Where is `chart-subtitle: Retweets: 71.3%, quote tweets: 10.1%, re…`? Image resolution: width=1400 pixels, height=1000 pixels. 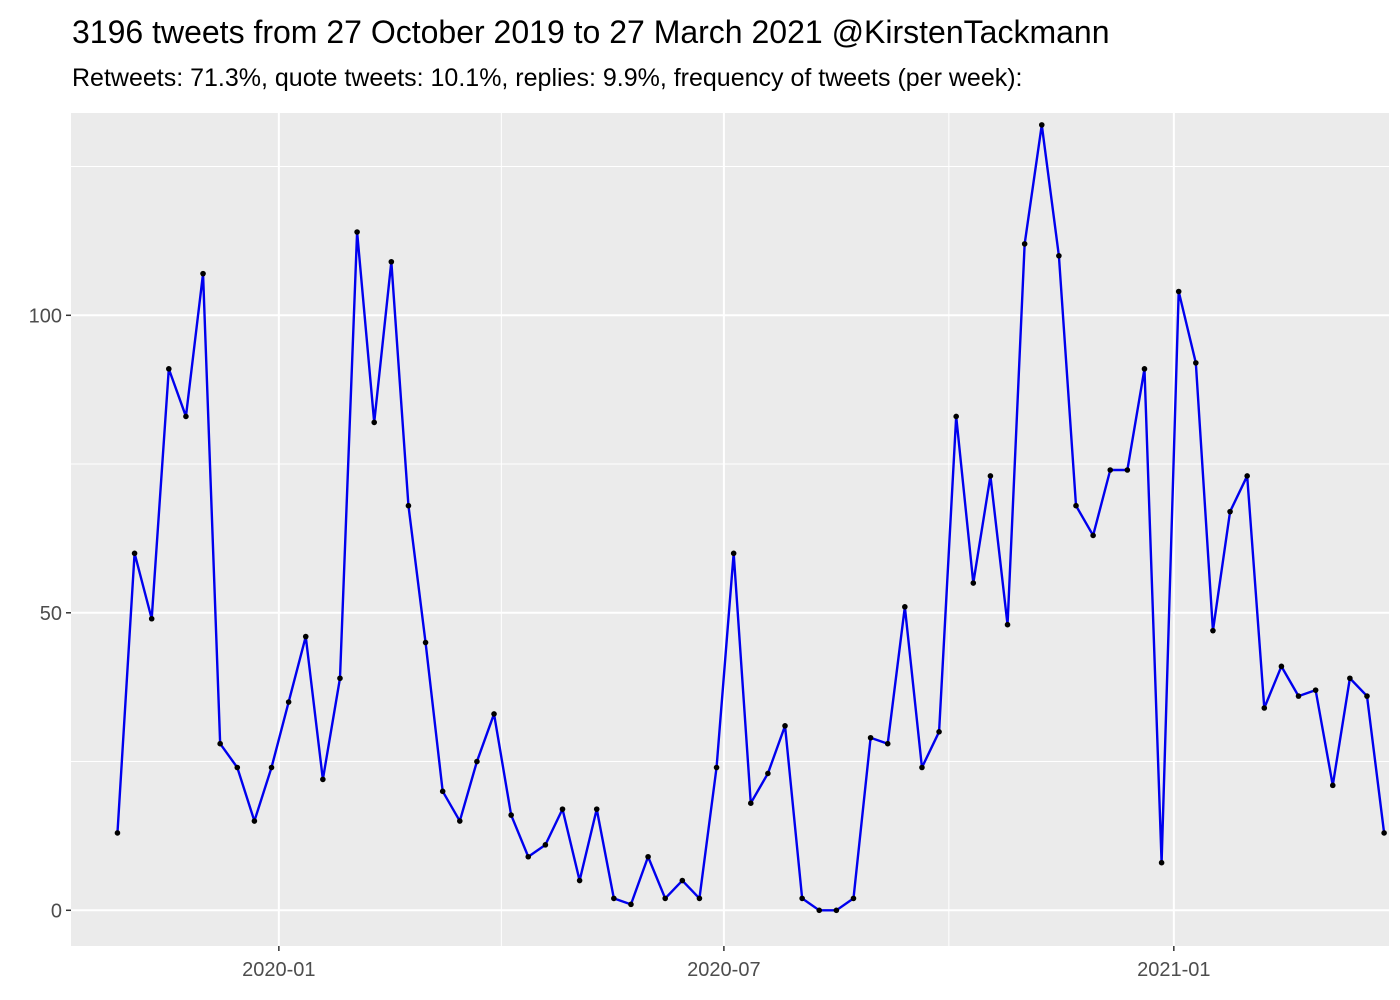 chart-subtitle: Retweets: 71.3%, quote tweets: 10.1%, re… is located at coordinates (547, 78).